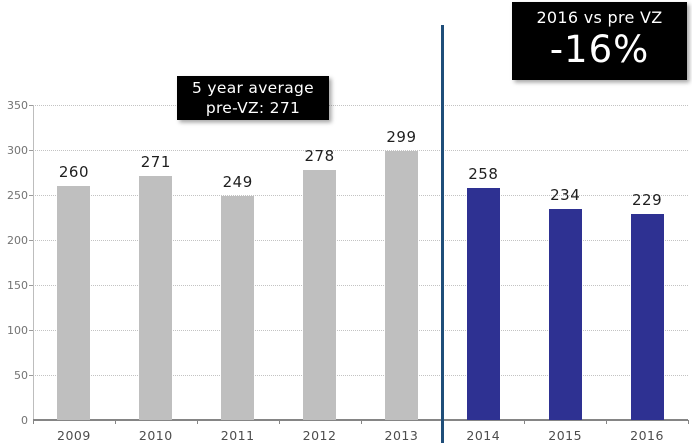 This screenshot has height=446, width=692. I want to click on y-axis-tick-label-50: 50, so click(21, 375).